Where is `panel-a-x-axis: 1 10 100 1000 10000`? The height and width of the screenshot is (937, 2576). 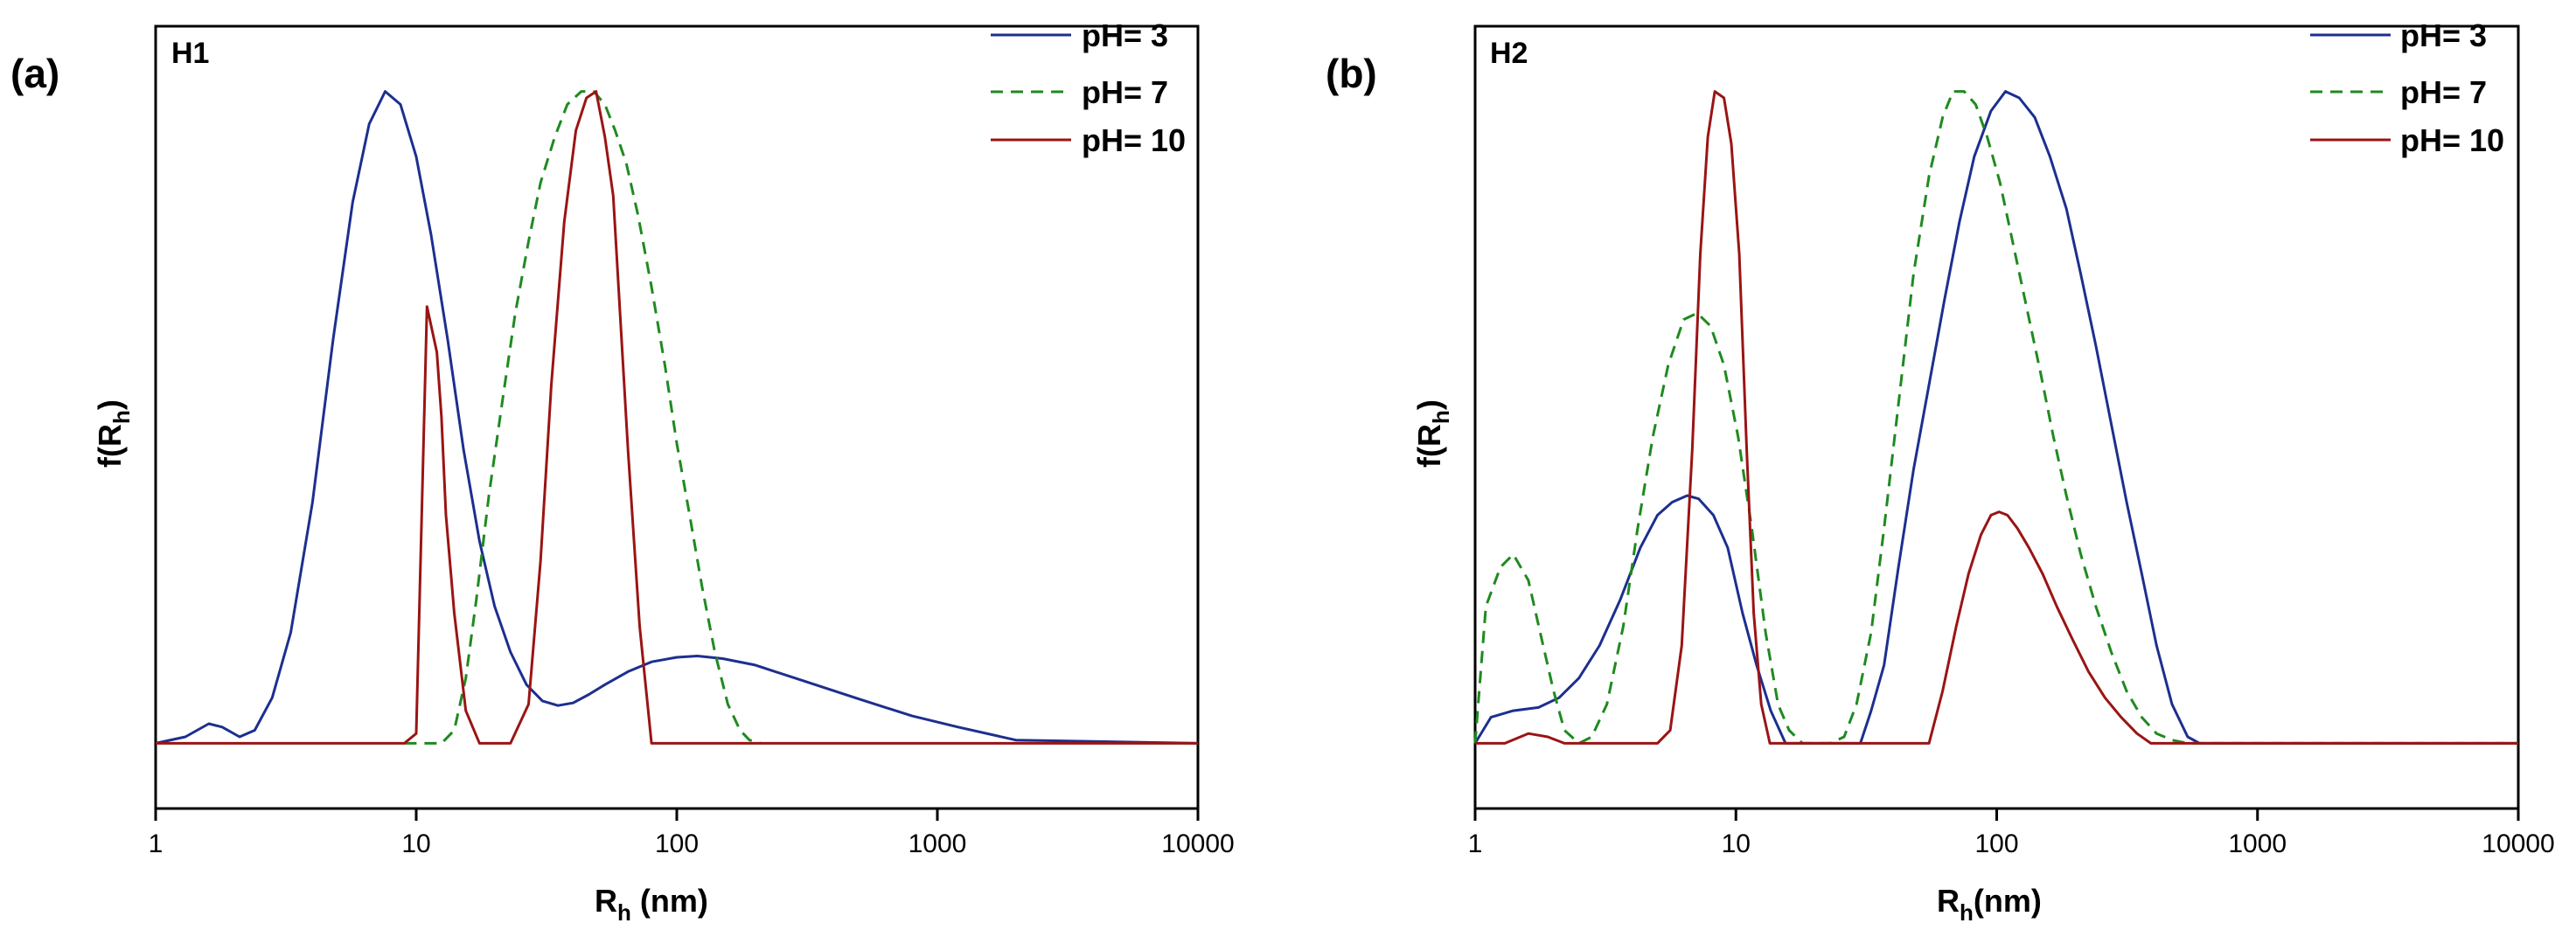
panel-a-x-axis: 1 10 100 1000 10000 is located at coordinates (692, 833).